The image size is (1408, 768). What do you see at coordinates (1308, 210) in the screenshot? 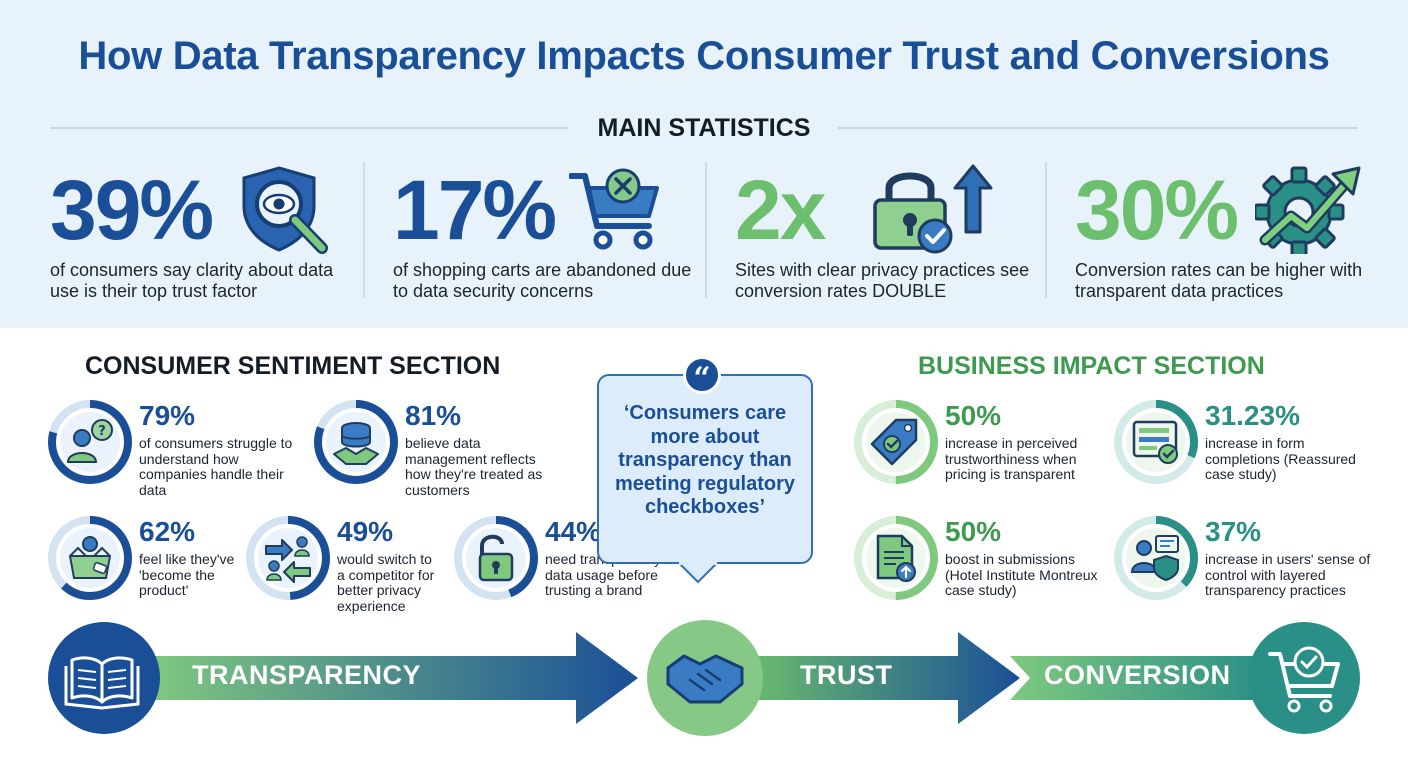
I see `gear-growth-arrow-icon` at bounding box center [1308, 210].